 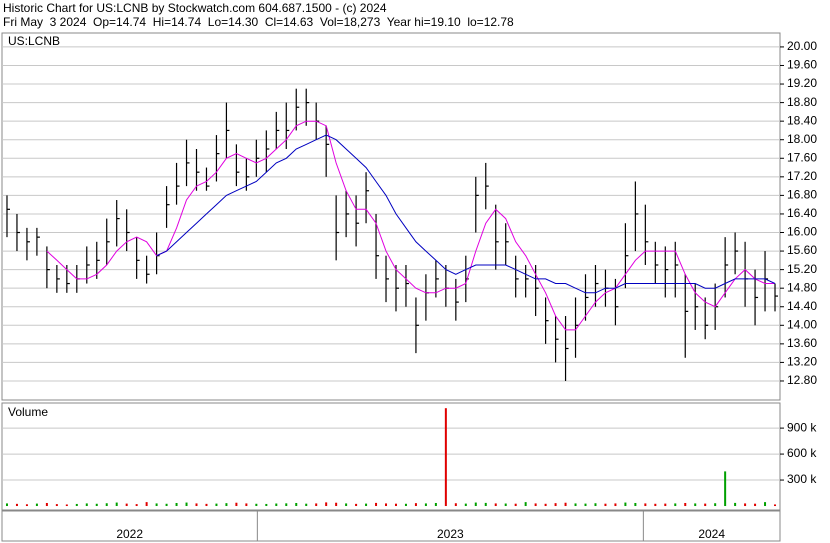 I want to click on symbol-label: US:LCNB, so click(x=34, y=41).